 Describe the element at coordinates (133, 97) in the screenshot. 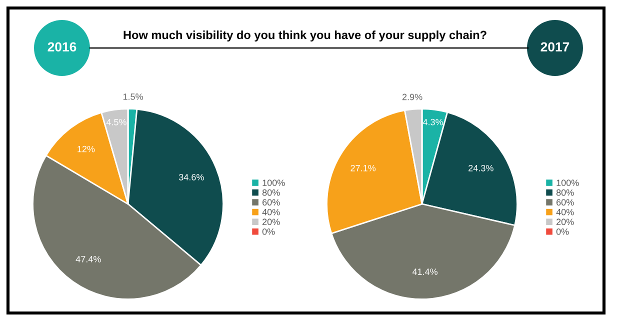

I see `data-label: 1.5%` at that location.